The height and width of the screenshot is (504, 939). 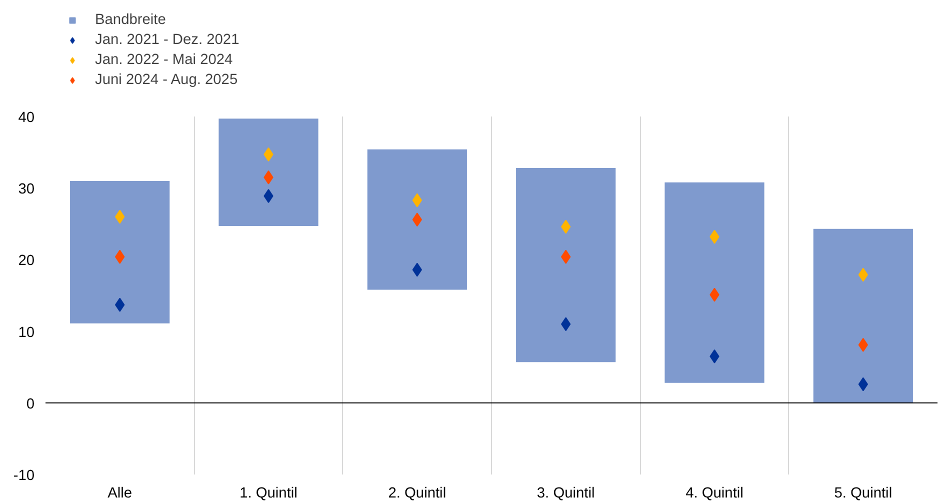 What do you see at coordinates (120, 494) in the screenshot?
I see `x-tick-label: Alle` at bounding box center [120, 494].